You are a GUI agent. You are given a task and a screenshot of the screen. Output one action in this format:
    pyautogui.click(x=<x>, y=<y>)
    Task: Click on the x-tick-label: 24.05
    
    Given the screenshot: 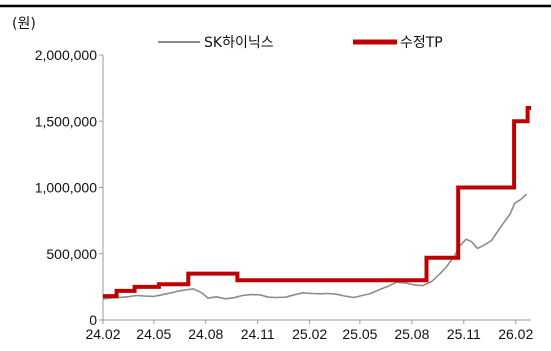 What is the action you would take?
    pyautogui.click(x=153, y=334)
    